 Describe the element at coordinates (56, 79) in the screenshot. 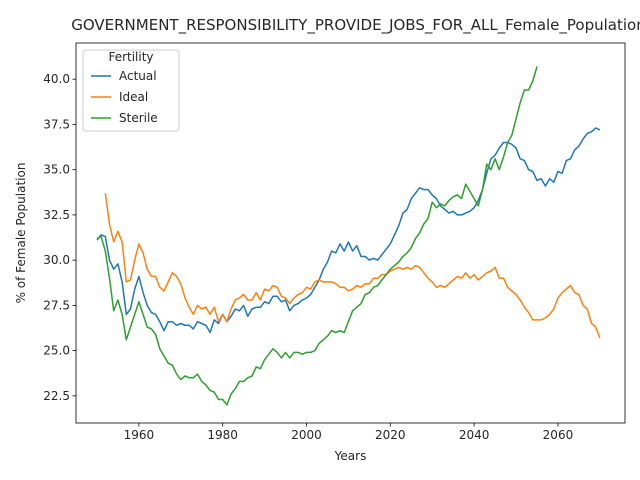

I see `y-tick-label: 40.0` at that location.